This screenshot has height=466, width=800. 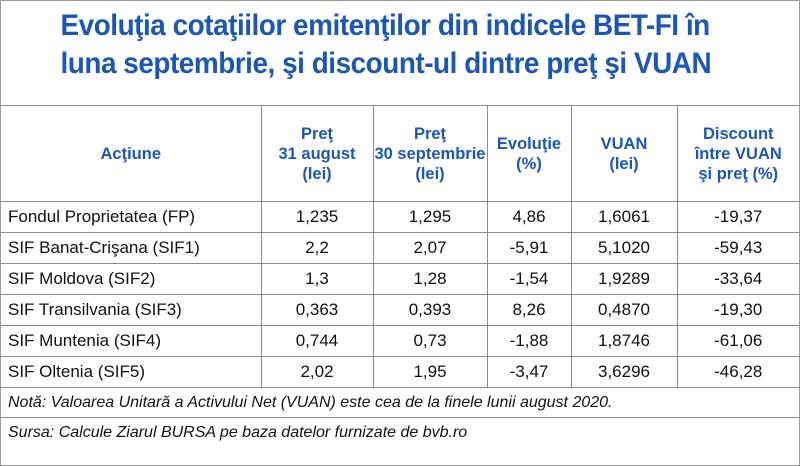 I want to click on cell-vuan: 5,1020, so click(x=624, y=248).